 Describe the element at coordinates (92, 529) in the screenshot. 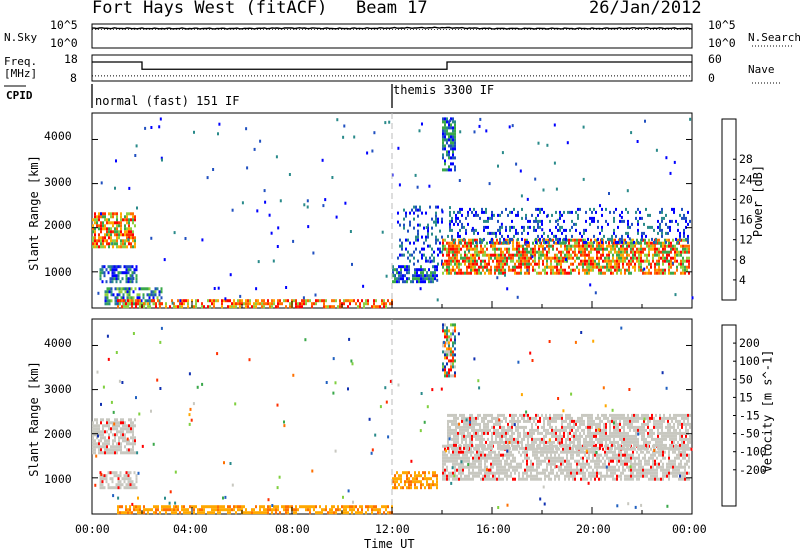

I see `xtick-0: 00:00` at that location.